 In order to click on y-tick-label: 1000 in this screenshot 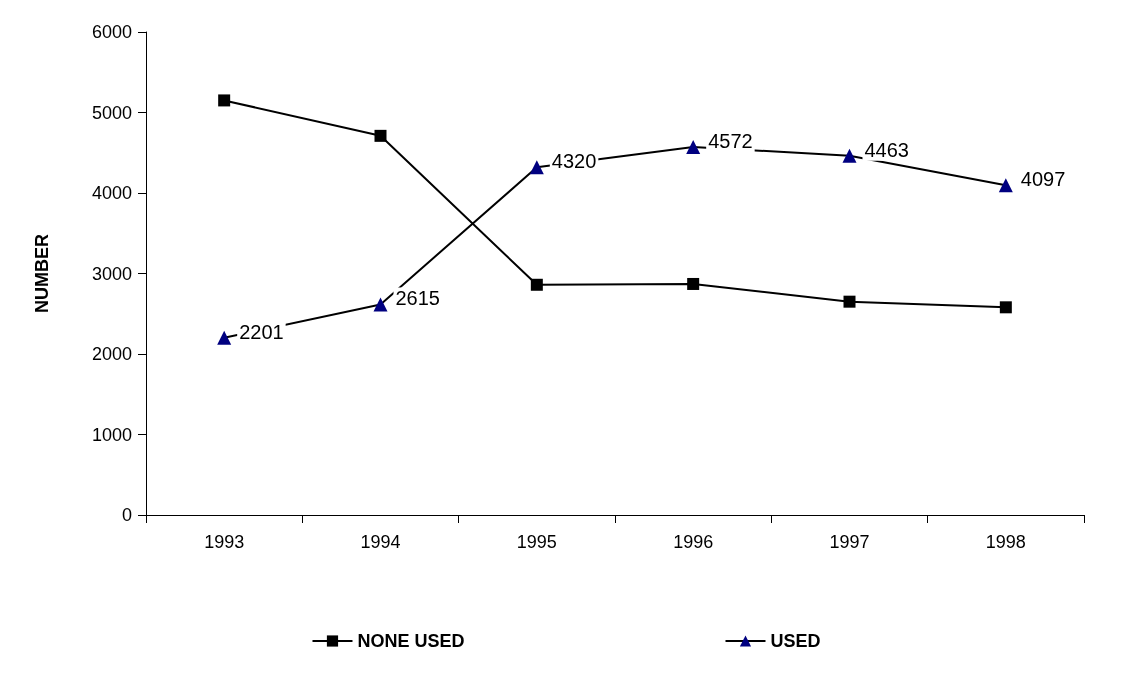, I will do `click(111, 434)`.